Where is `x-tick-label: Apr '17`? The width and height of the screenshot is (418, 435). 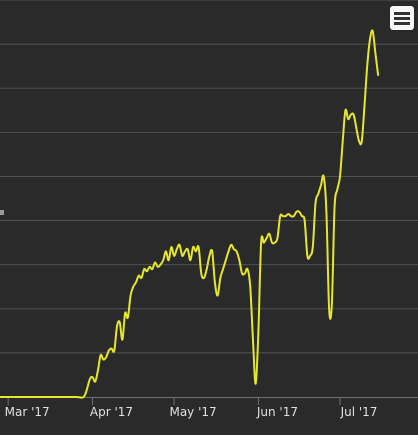 x-tick-label: Apr '17 is located at coordinates (111, 412).